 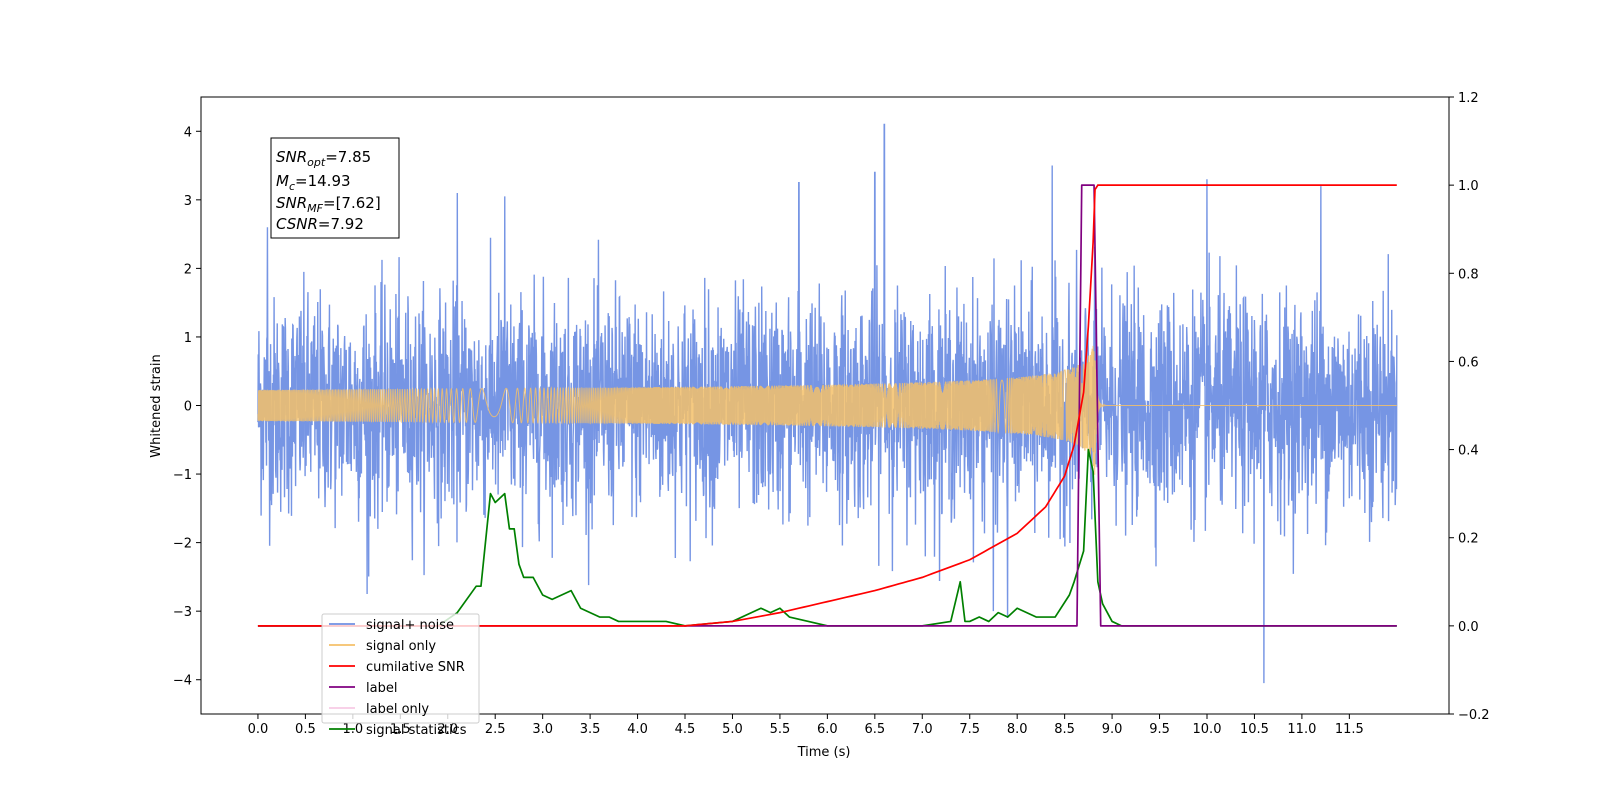 I want to click on x-tick-label: 4.0, so click(x=637, y=729).